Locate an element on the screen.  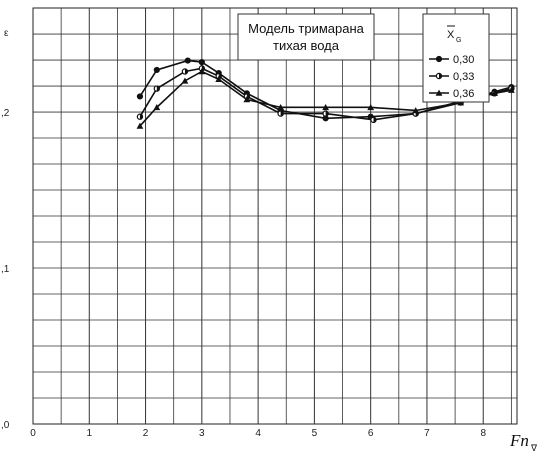
chart-title: Модель тримарана is located at coordinates (306, 28).